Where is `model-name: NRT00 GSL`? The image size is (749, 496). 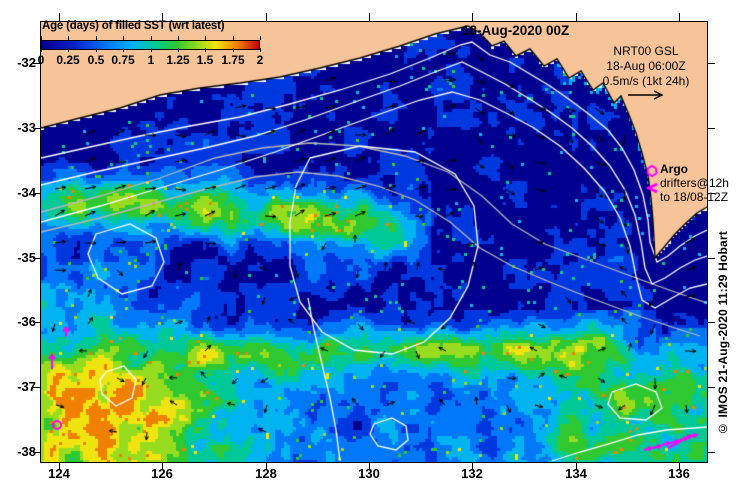
model-name: NRT00 GSL is located at coordinates (646, 51).